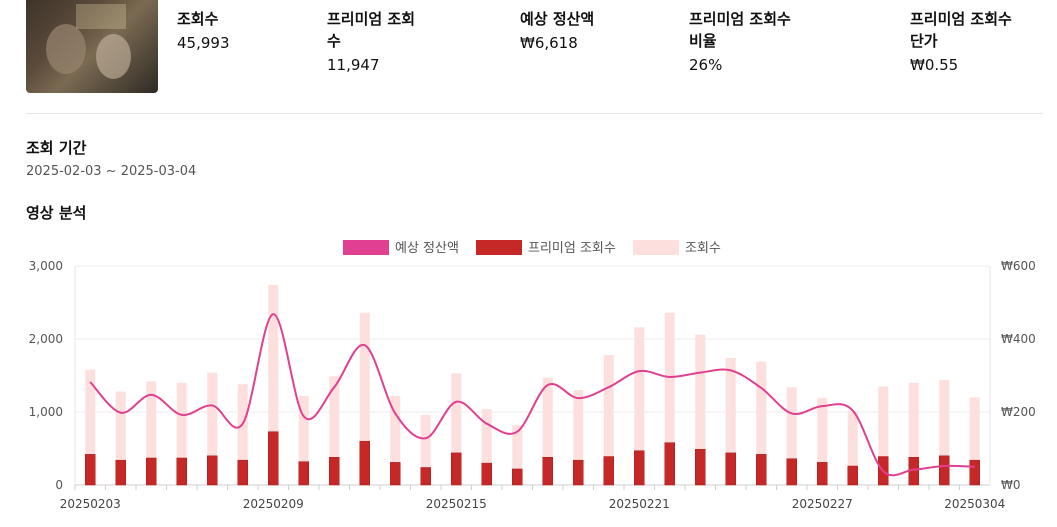 The image size is (1057, 527). What do you see at coordinates (557, 19) in the screenshot?
I see `stat-label: 예상 정산액` at bounding box center [557, 19].